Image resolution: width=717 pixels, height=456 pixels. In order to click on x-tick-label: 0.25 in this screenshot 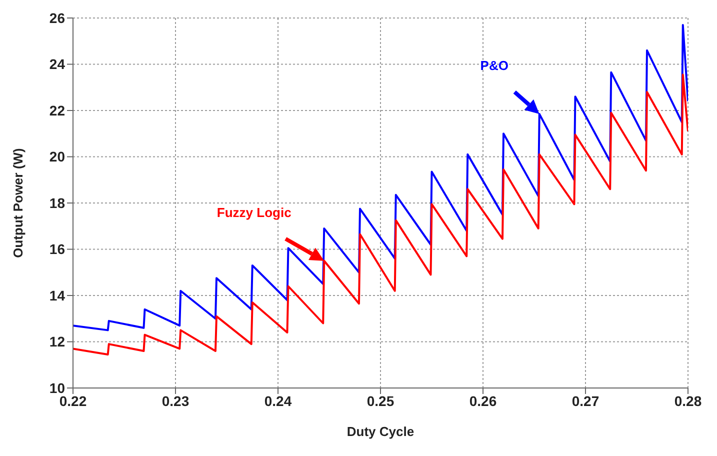, I will do `click(380, 400)`.